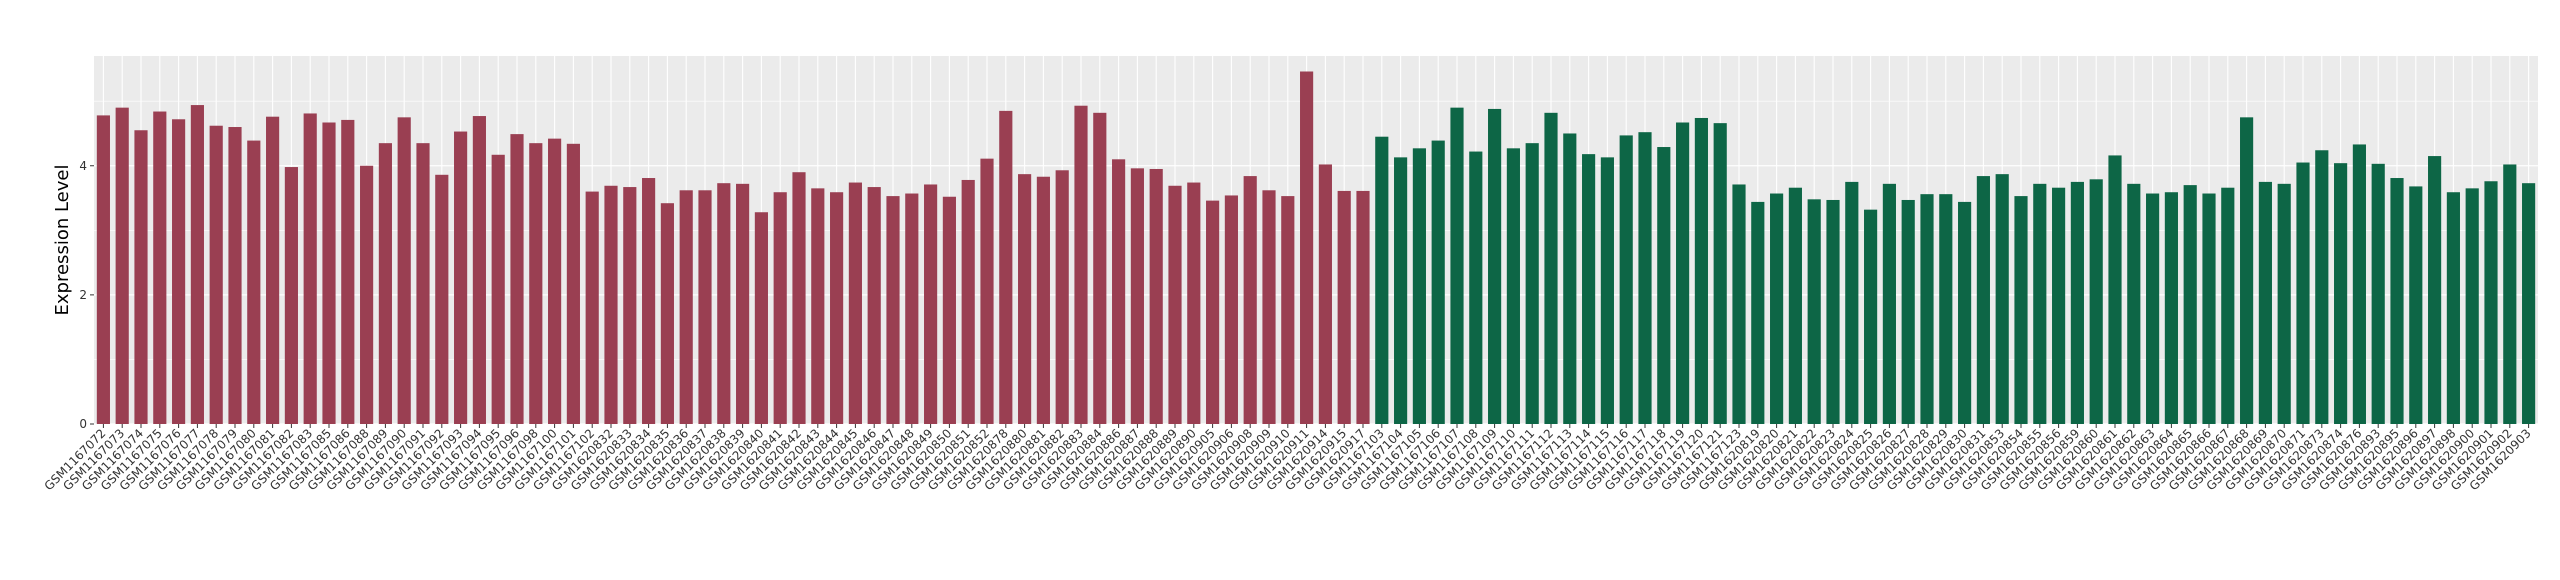 The width and height of the screenshot is (2560, 580). Describe the element at coordinates (83, 424) in the screenshot. I see `y-tick-label: 0` at that location.